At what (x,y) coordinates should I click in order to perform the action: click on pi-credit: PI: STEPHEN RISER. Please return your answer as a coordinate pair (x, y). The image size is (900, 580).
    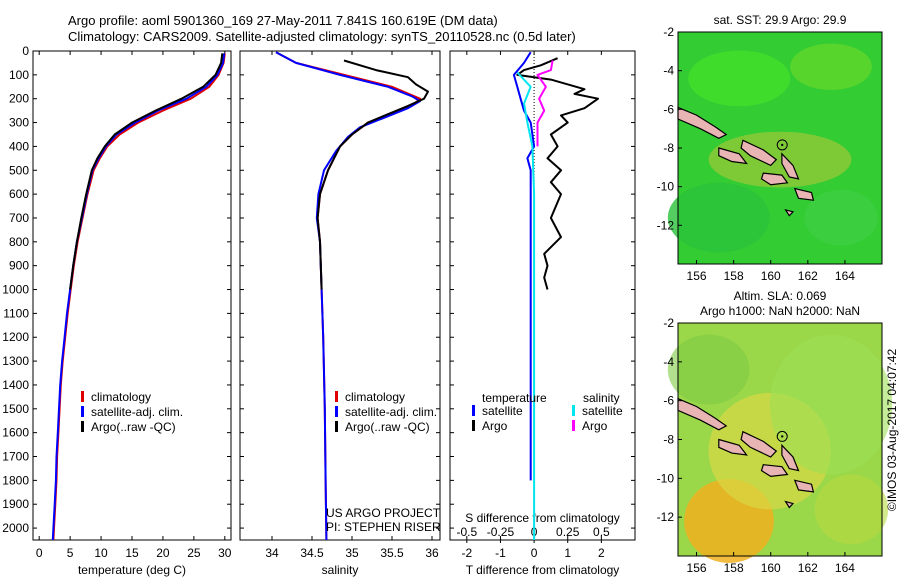
    Looking at the image, I should click on (383, 527).